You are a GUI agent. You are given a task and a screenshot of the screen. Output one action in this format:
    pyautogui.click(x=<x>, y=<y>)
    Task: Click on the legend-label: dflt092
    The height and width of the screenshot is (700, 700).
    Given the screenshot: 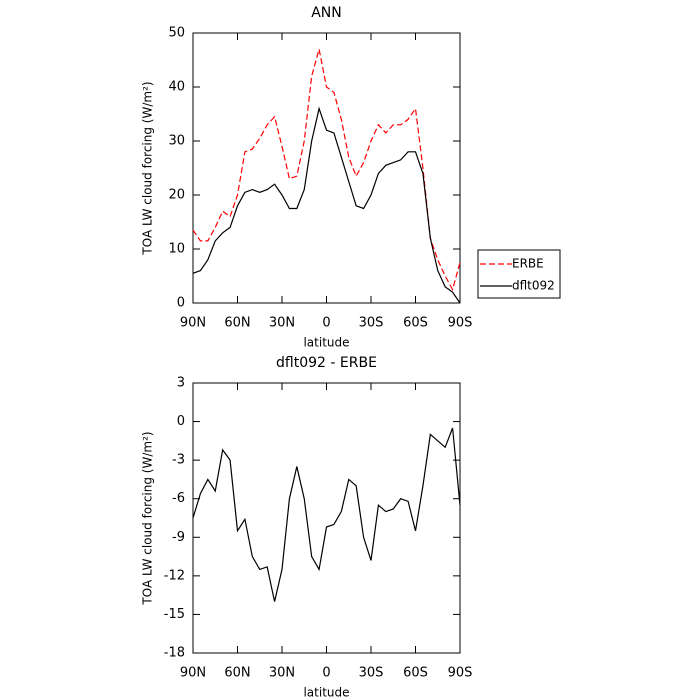 What is the action you would take?
    pyautogui.click(x=533, y=286)
    